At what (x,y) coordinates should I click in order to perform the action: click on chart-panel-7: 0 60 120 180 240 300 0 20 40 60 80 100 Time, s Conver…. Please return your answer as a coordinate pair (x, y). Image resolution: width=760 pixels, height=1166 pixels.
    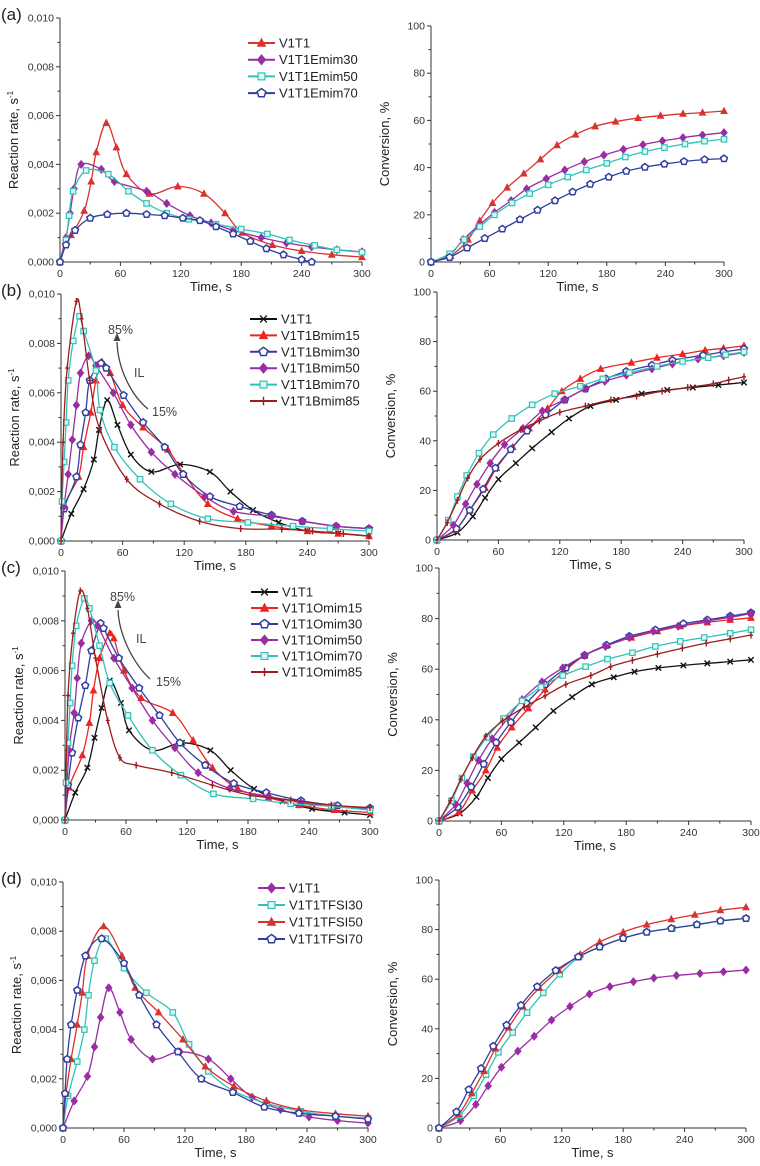
    Looking at the image, I should click on (570, 1018).